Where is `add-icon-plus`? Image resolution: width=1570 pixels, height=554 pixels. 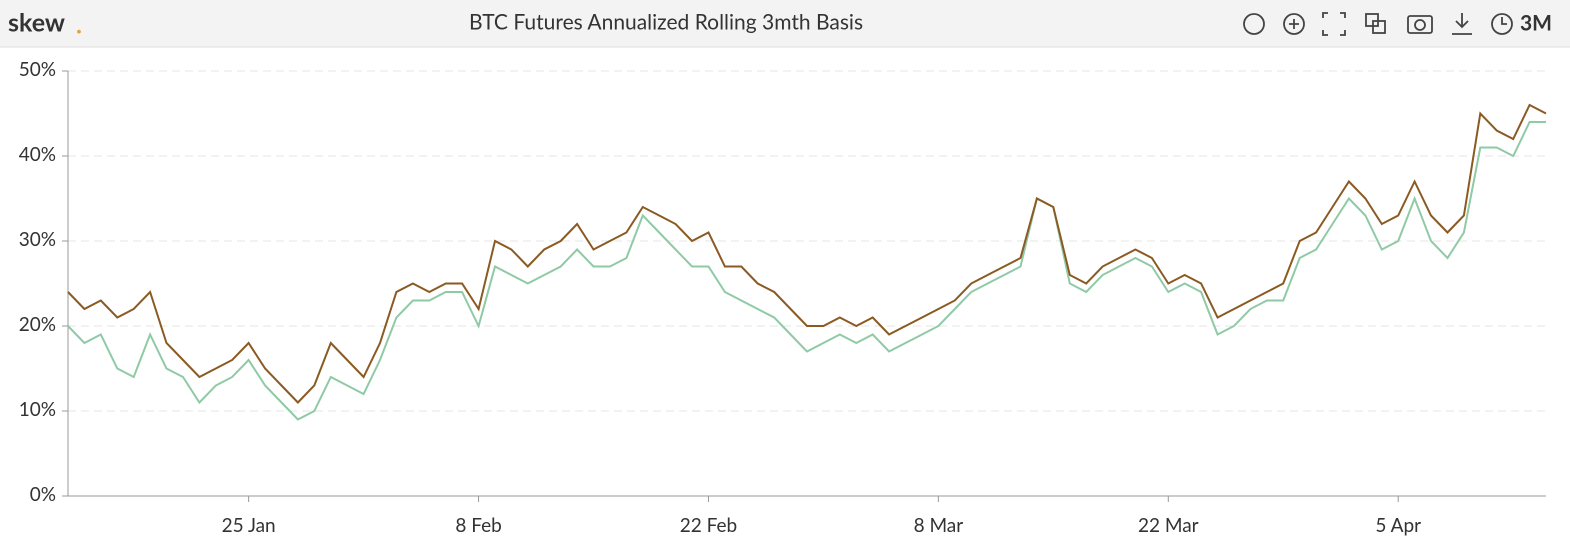
add-icon-plus is located at coordinates (1294, 24).